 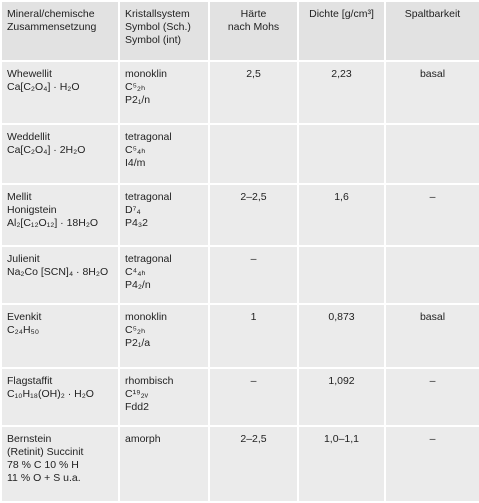 What do you see at coordinates (158, 27) in the screenshot?
I see `cell-text: Symbol (Sch.)` at bounding box center [158, 27].